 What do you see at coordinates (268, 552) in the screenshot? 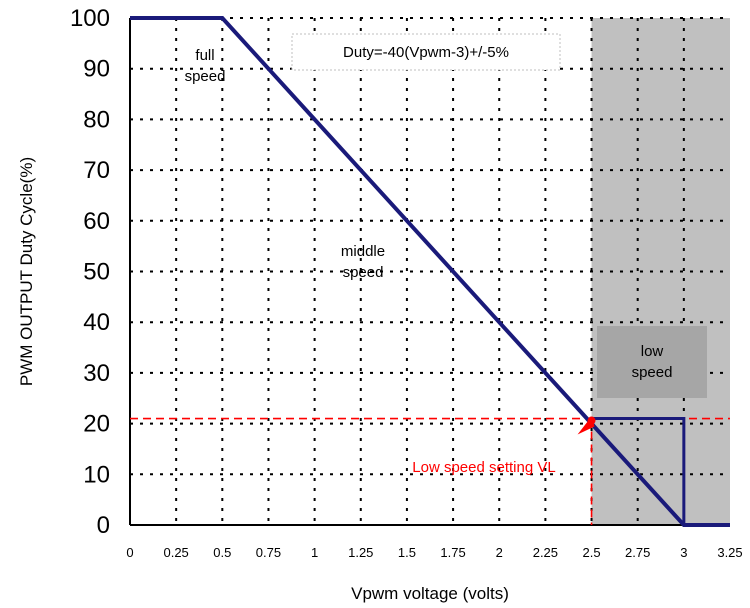
I see `x-tick-label: 0.75` at bounding box center [268, 552].